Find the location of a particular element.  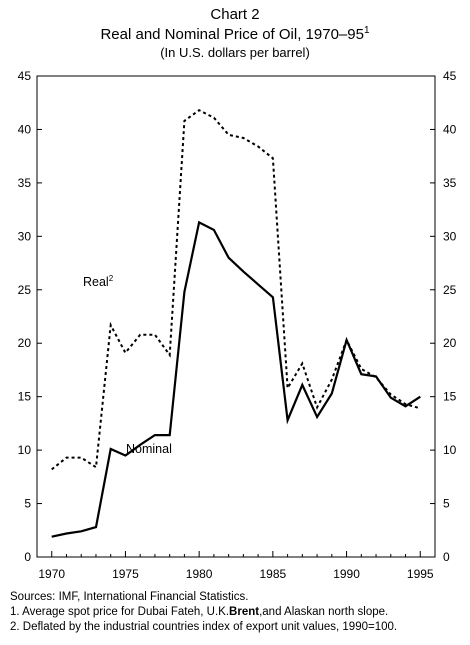

chart-subtitle: (In U.S. dollars per barrel) is located at coordinates (235, 52).